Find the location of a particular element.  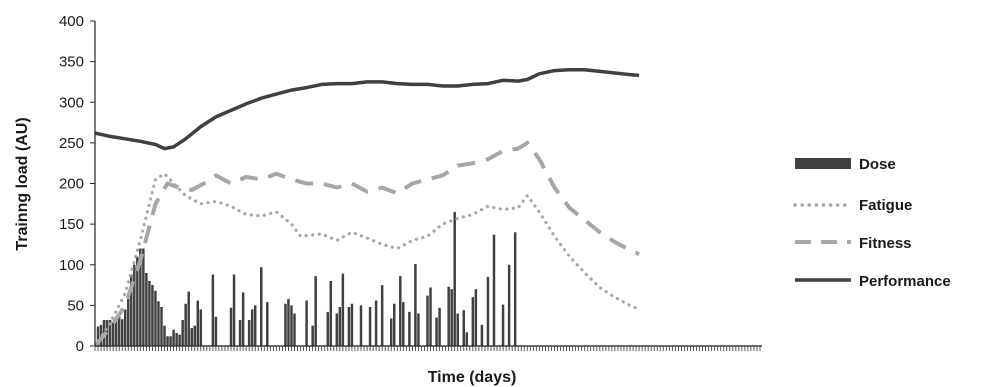

performance-line is located at coordinates (367, 109).